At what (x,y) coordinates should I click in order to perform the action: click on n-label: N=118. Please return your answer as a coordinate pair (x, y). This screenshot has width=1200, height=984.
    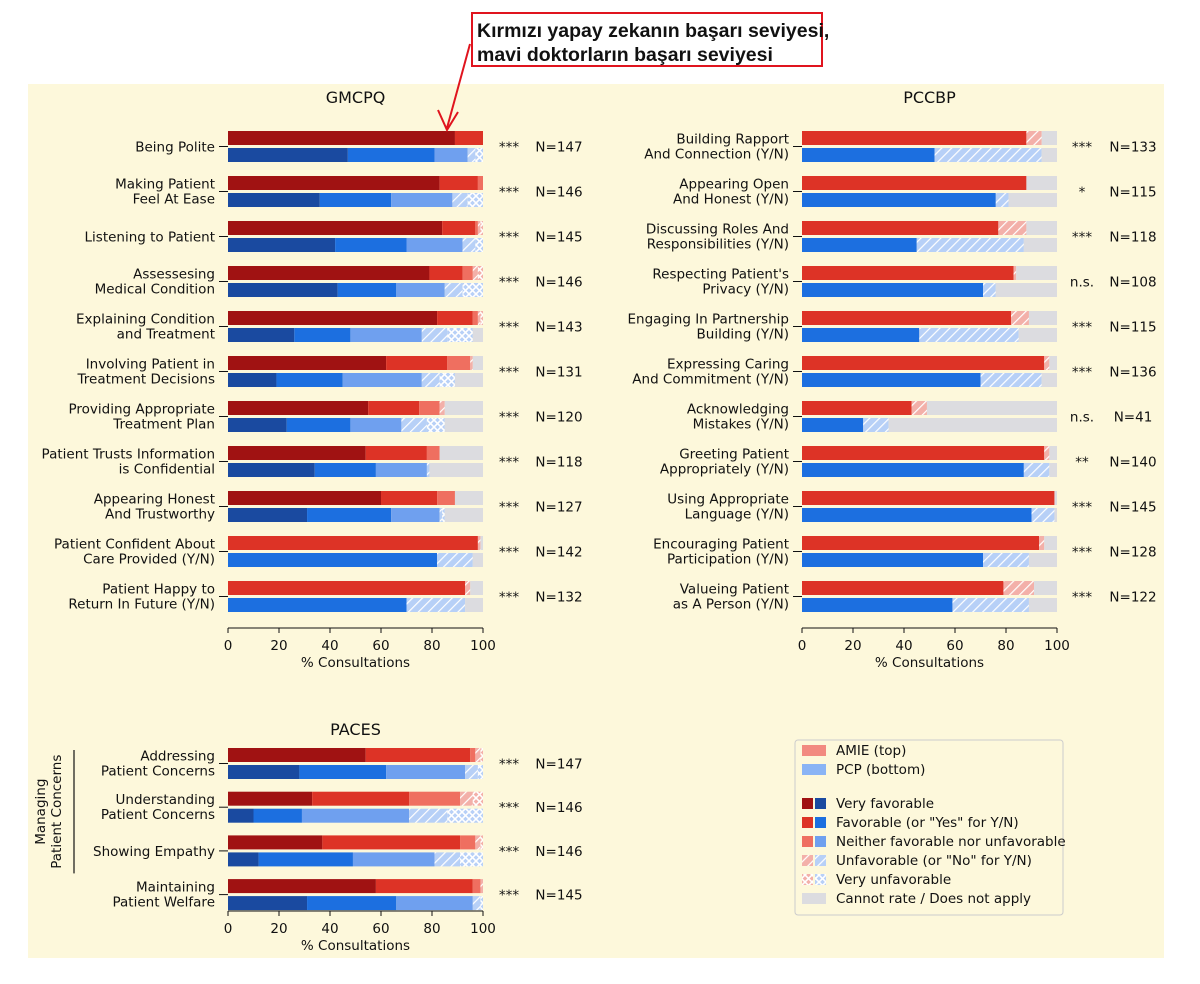
    Looking at the image, I should click on (558, 463).